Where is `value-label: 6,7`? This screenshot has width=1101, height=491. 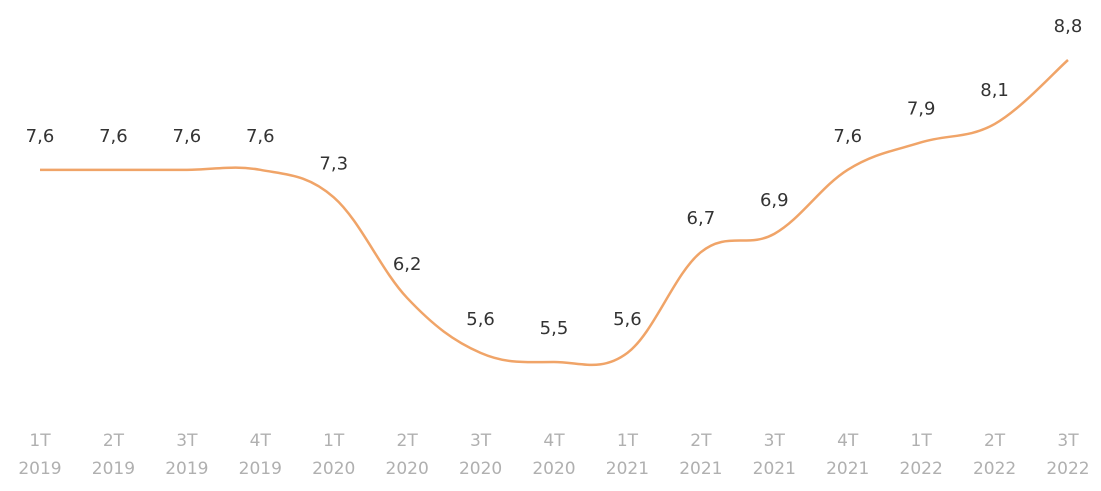
value-label: 6,7 is located at coordinates (701, 218).